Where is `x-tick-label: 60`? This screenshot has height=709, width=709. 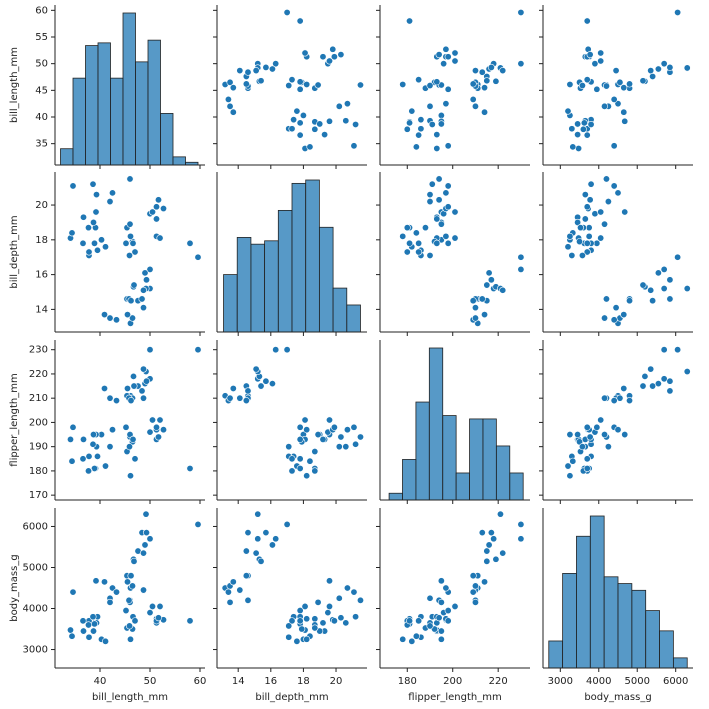
x-tick-label: 60 is located at coordinates (200, 681).